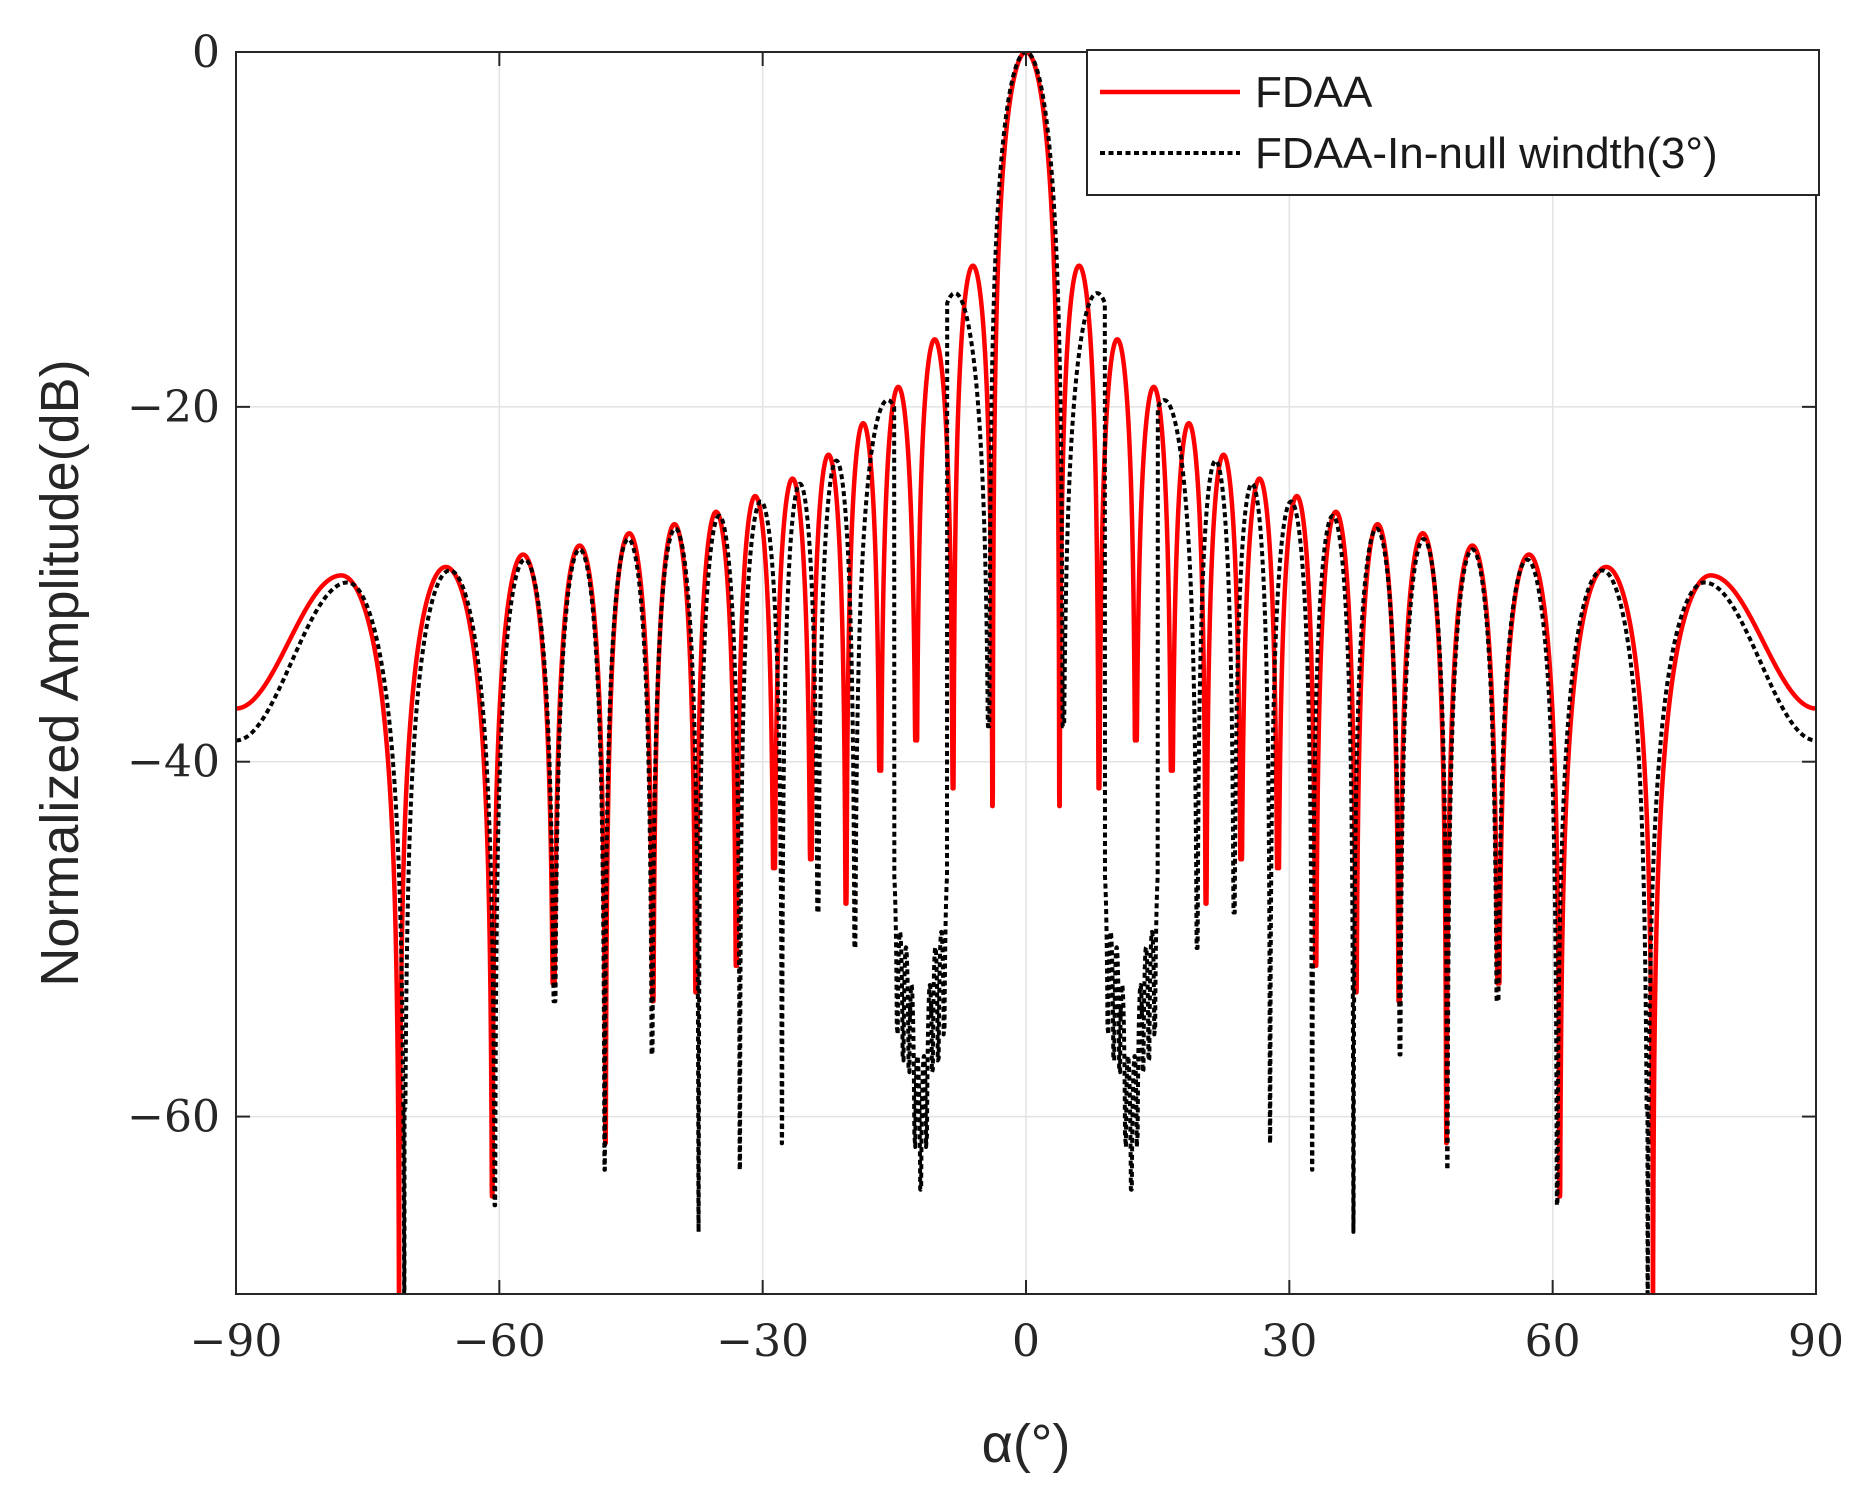  I want to click on y-axis-label: Normalized Amplitude(dB), so click(60, 672).